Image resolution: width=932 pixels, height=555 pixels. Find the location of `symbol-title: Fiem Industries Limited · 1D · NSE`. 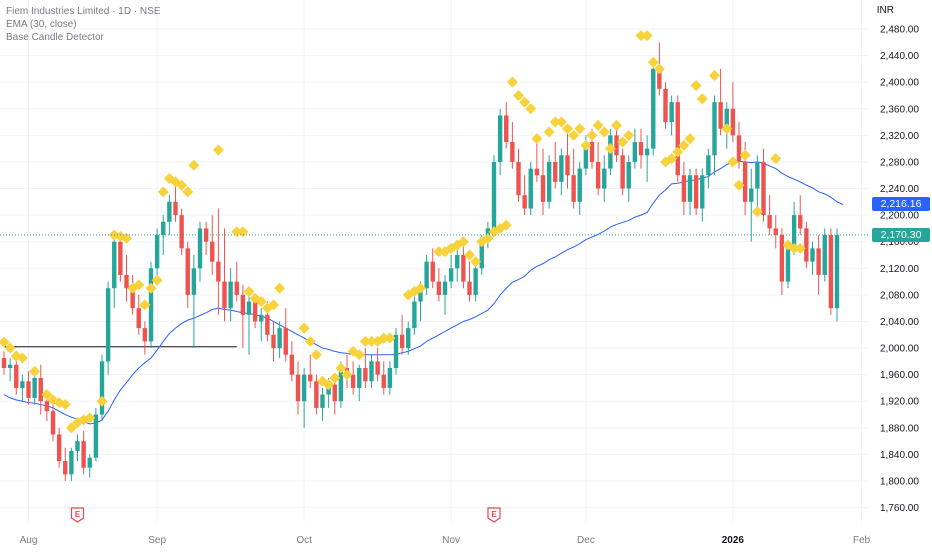

symbol-title: Fiem Industries Limited · 1D · NSE is located at coordinates (83, 11).